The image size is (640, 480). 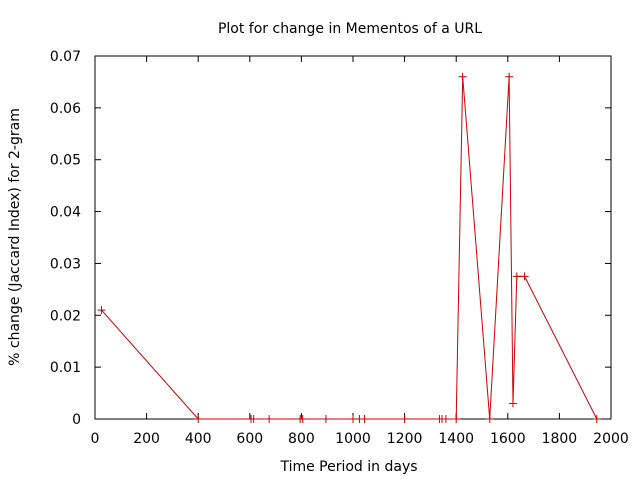 What do you see at coordinates (65, 264) in the screenshot?
I see `y-tick-label: 0.03` at bounding box center [65, 264].